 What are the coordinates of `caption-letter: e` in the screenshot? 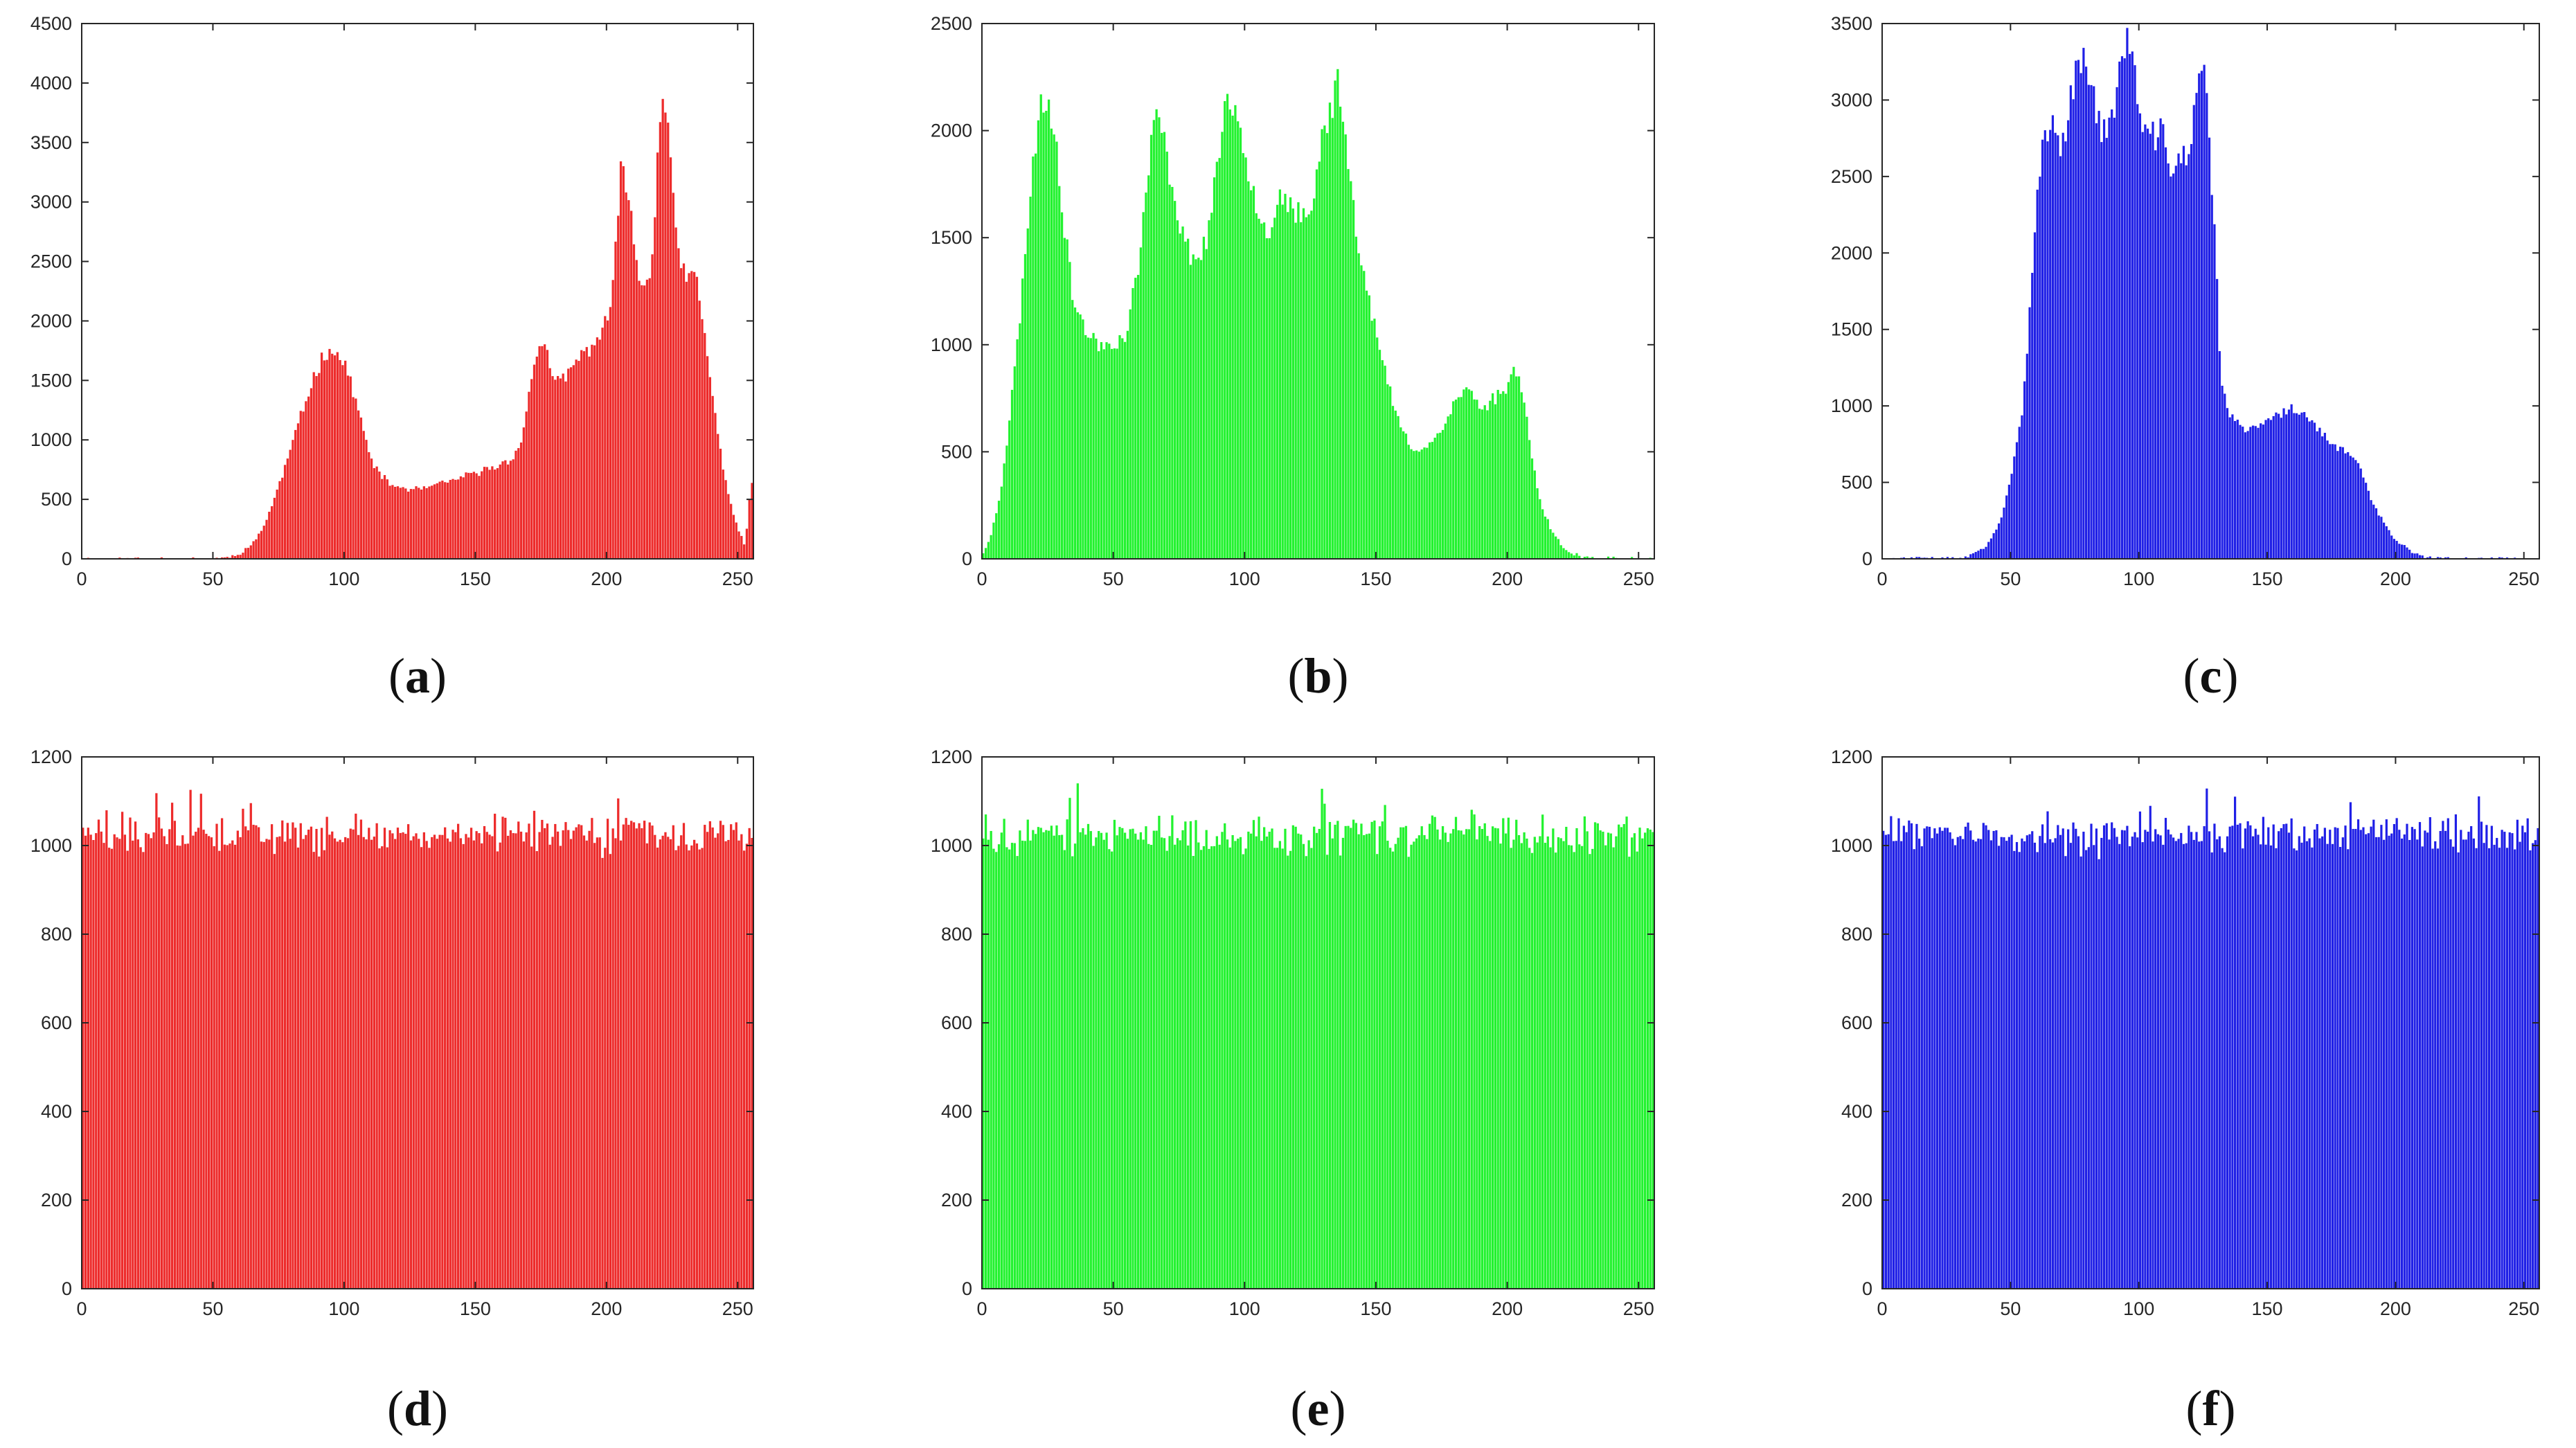 It's located at (1318, 1408).